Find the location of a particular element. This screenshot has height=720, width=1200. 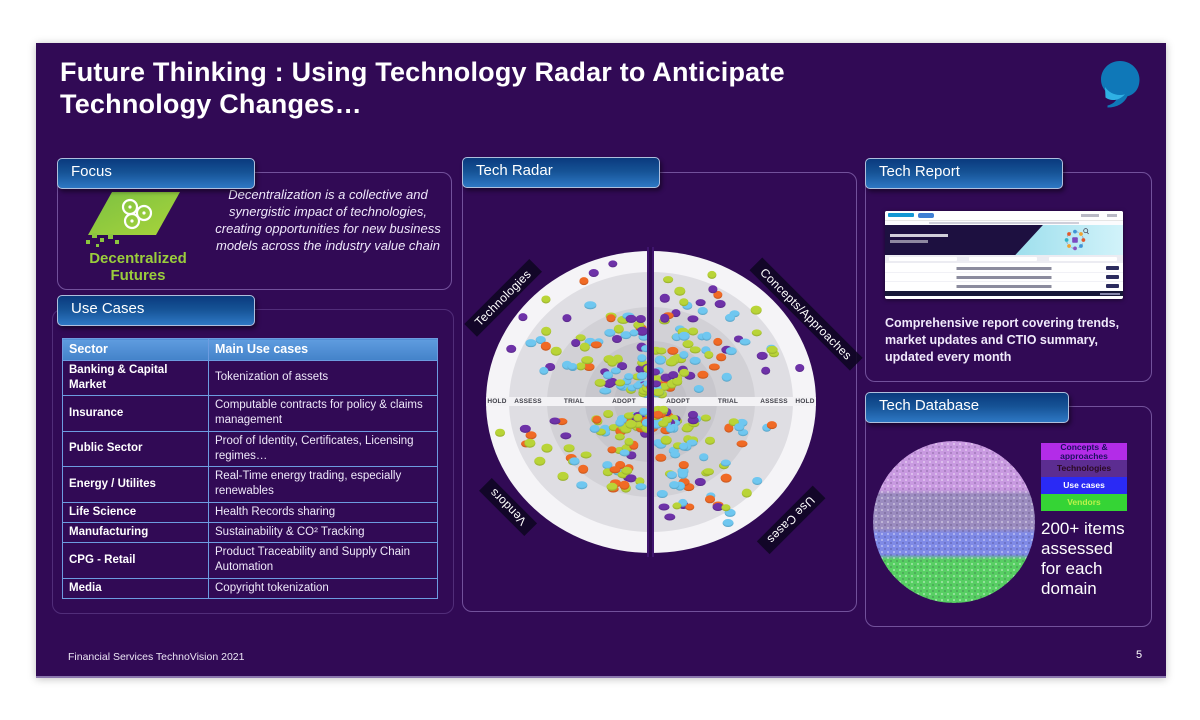

thumb-tab is located at coordinates (1003, 259).